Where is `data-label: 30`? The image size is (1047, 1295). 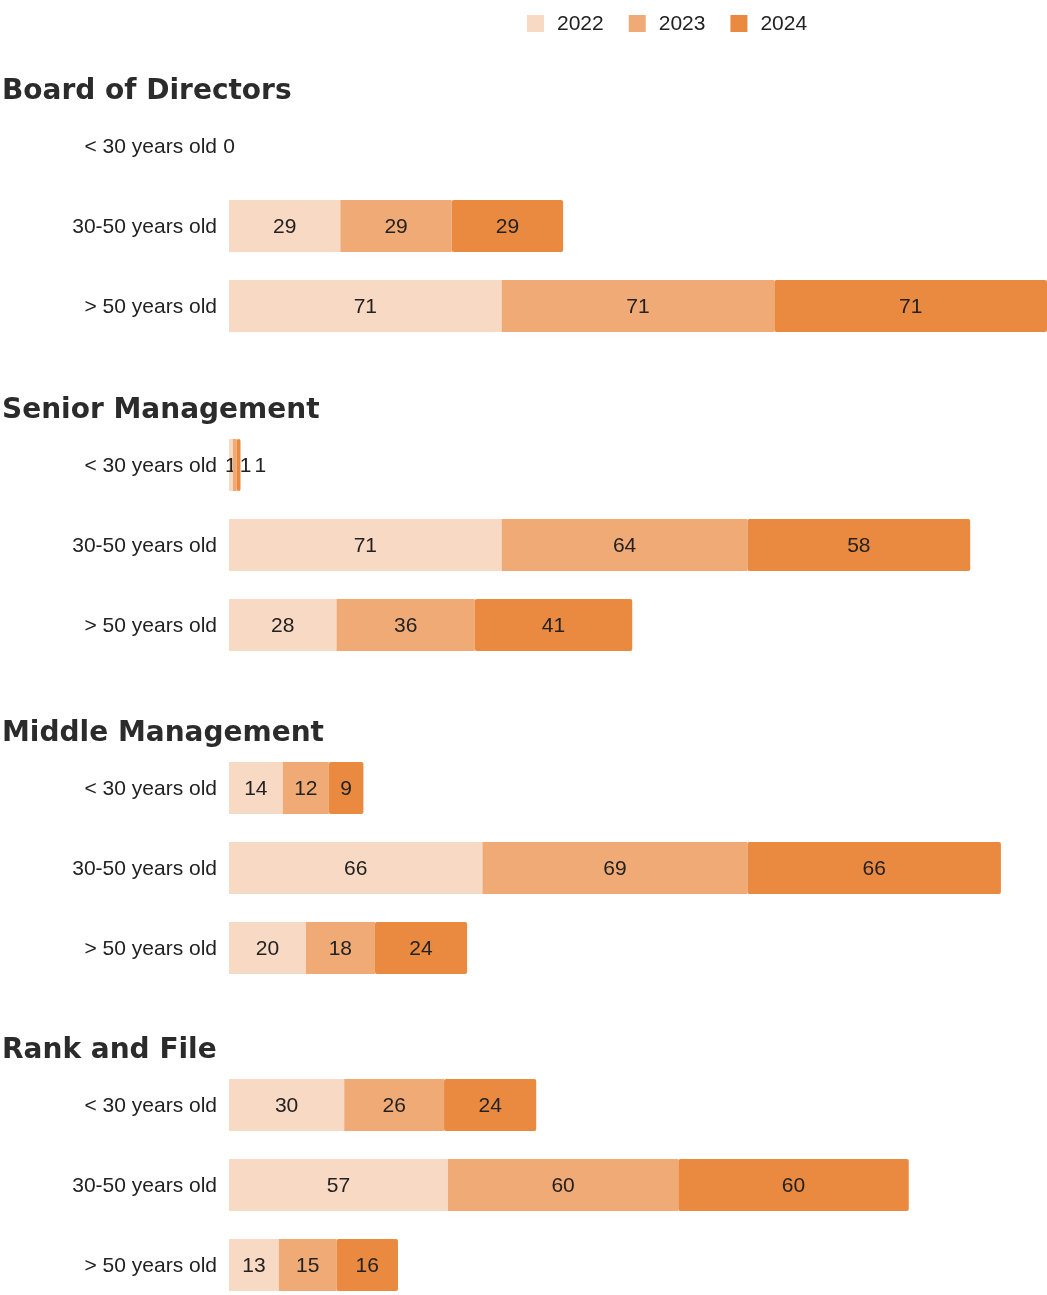
data-label: 30 is located at coordinates (286, 1105).